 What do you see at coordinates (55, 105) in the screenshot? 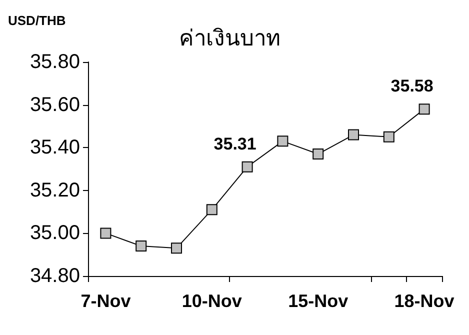
I see `y-tick-label: 35.60` at bounding box center [55, 105].